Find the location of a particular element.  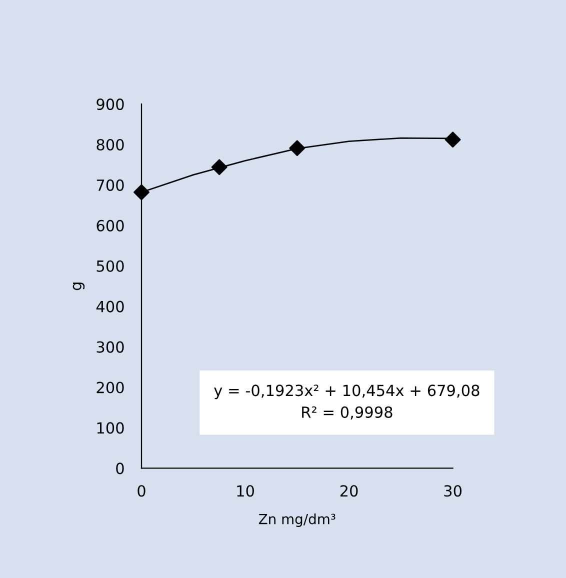

y-tick-label: 200 is located at coordinates (110, 388).